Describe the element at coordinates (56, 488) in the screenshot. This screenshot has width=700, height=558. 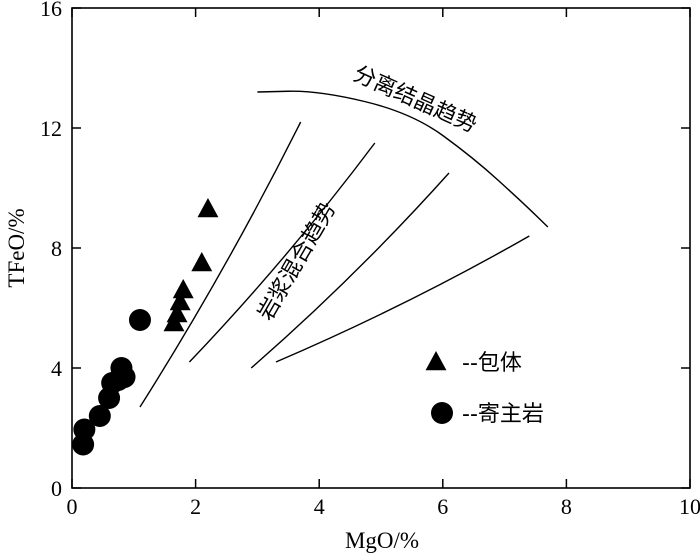
I see `y-tick-label: 0` at that location.